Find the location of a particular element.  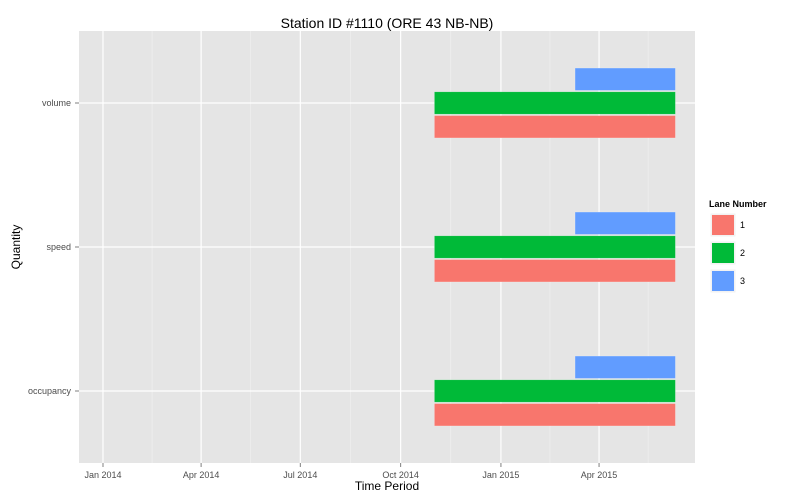

x-axis-title: Time Period is located at coordinates (387, 486).